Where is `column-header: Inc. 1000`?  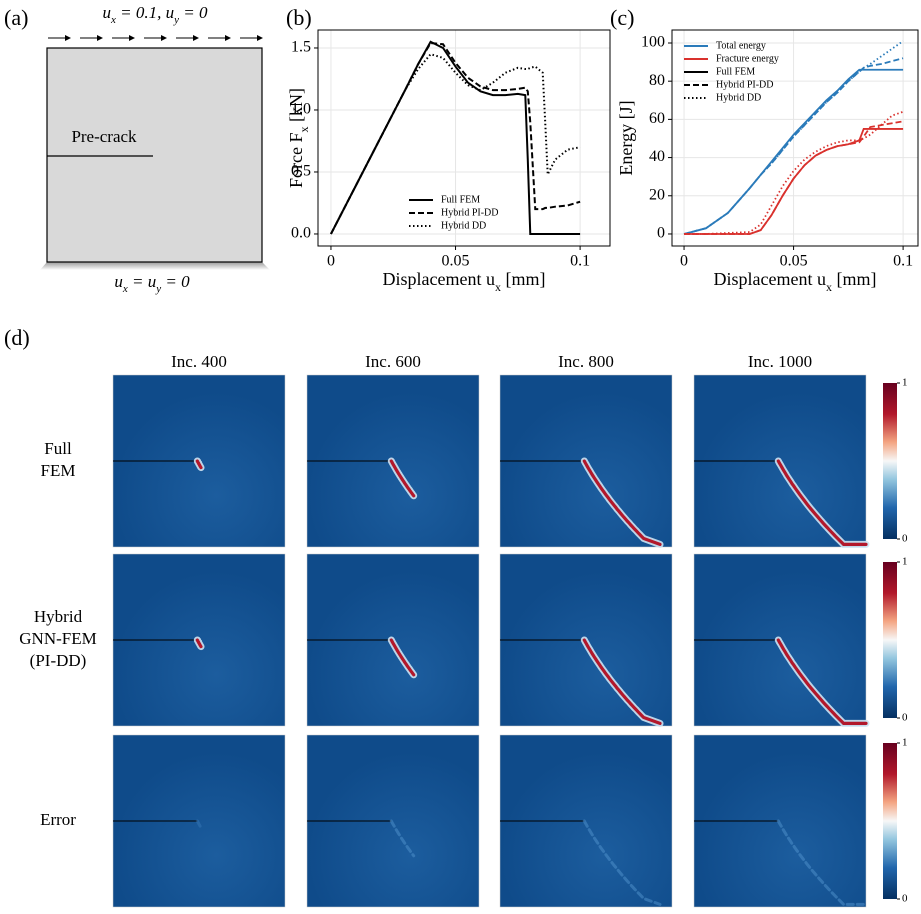
column-header: Inc. 1000 is located at coordinates (780, 361).